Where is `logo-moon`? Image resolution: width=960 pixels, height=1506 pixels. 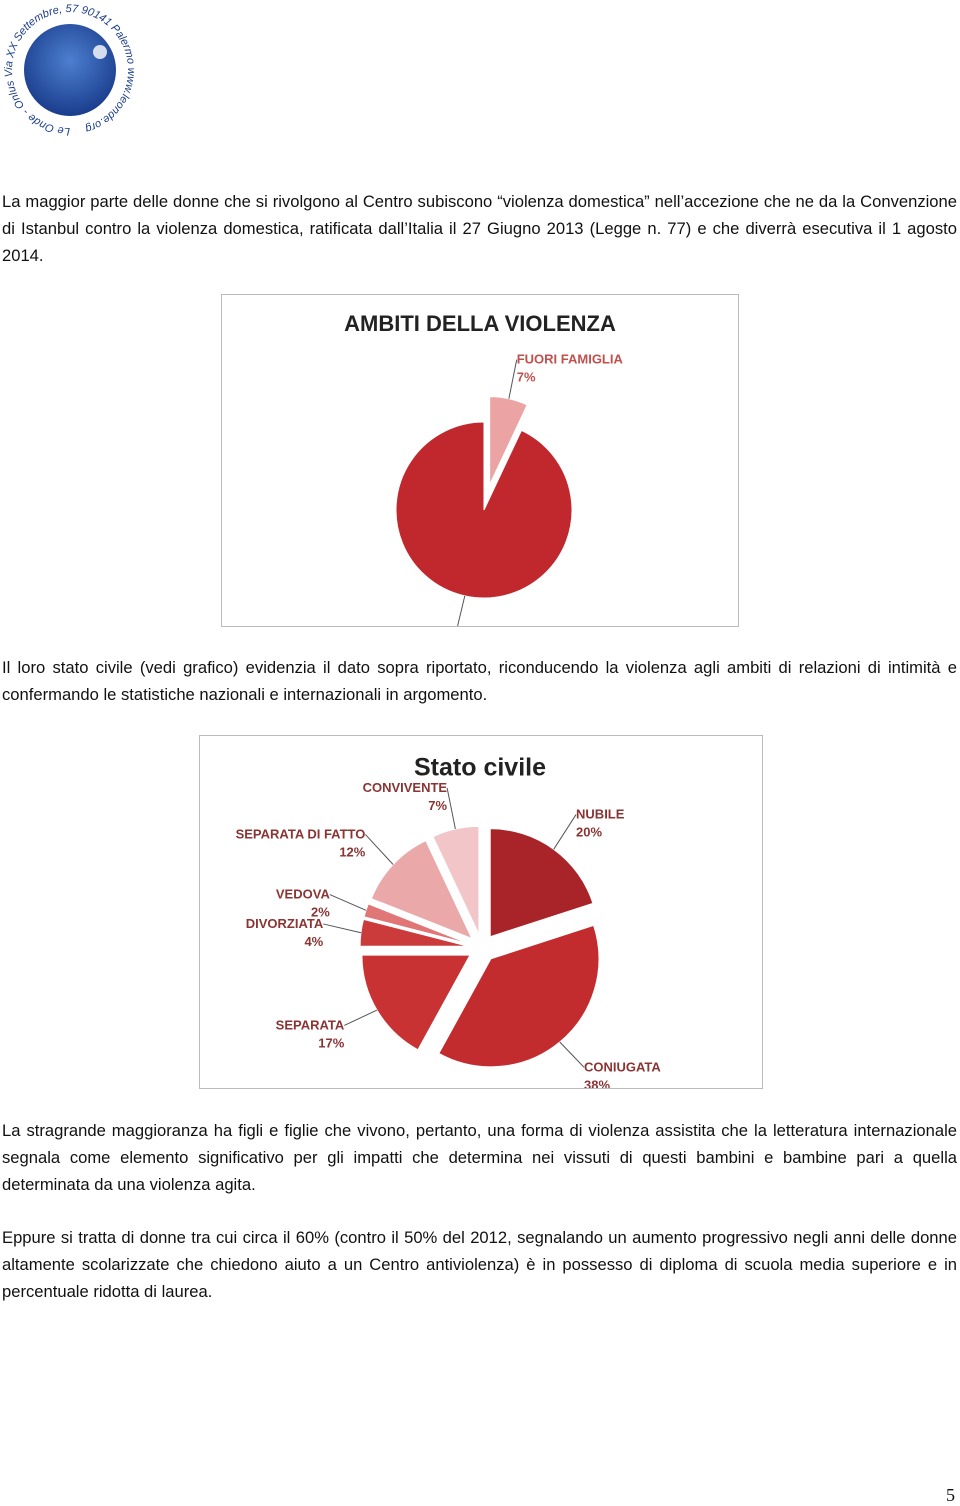
logo-moon is located at coordinates (100, 52).